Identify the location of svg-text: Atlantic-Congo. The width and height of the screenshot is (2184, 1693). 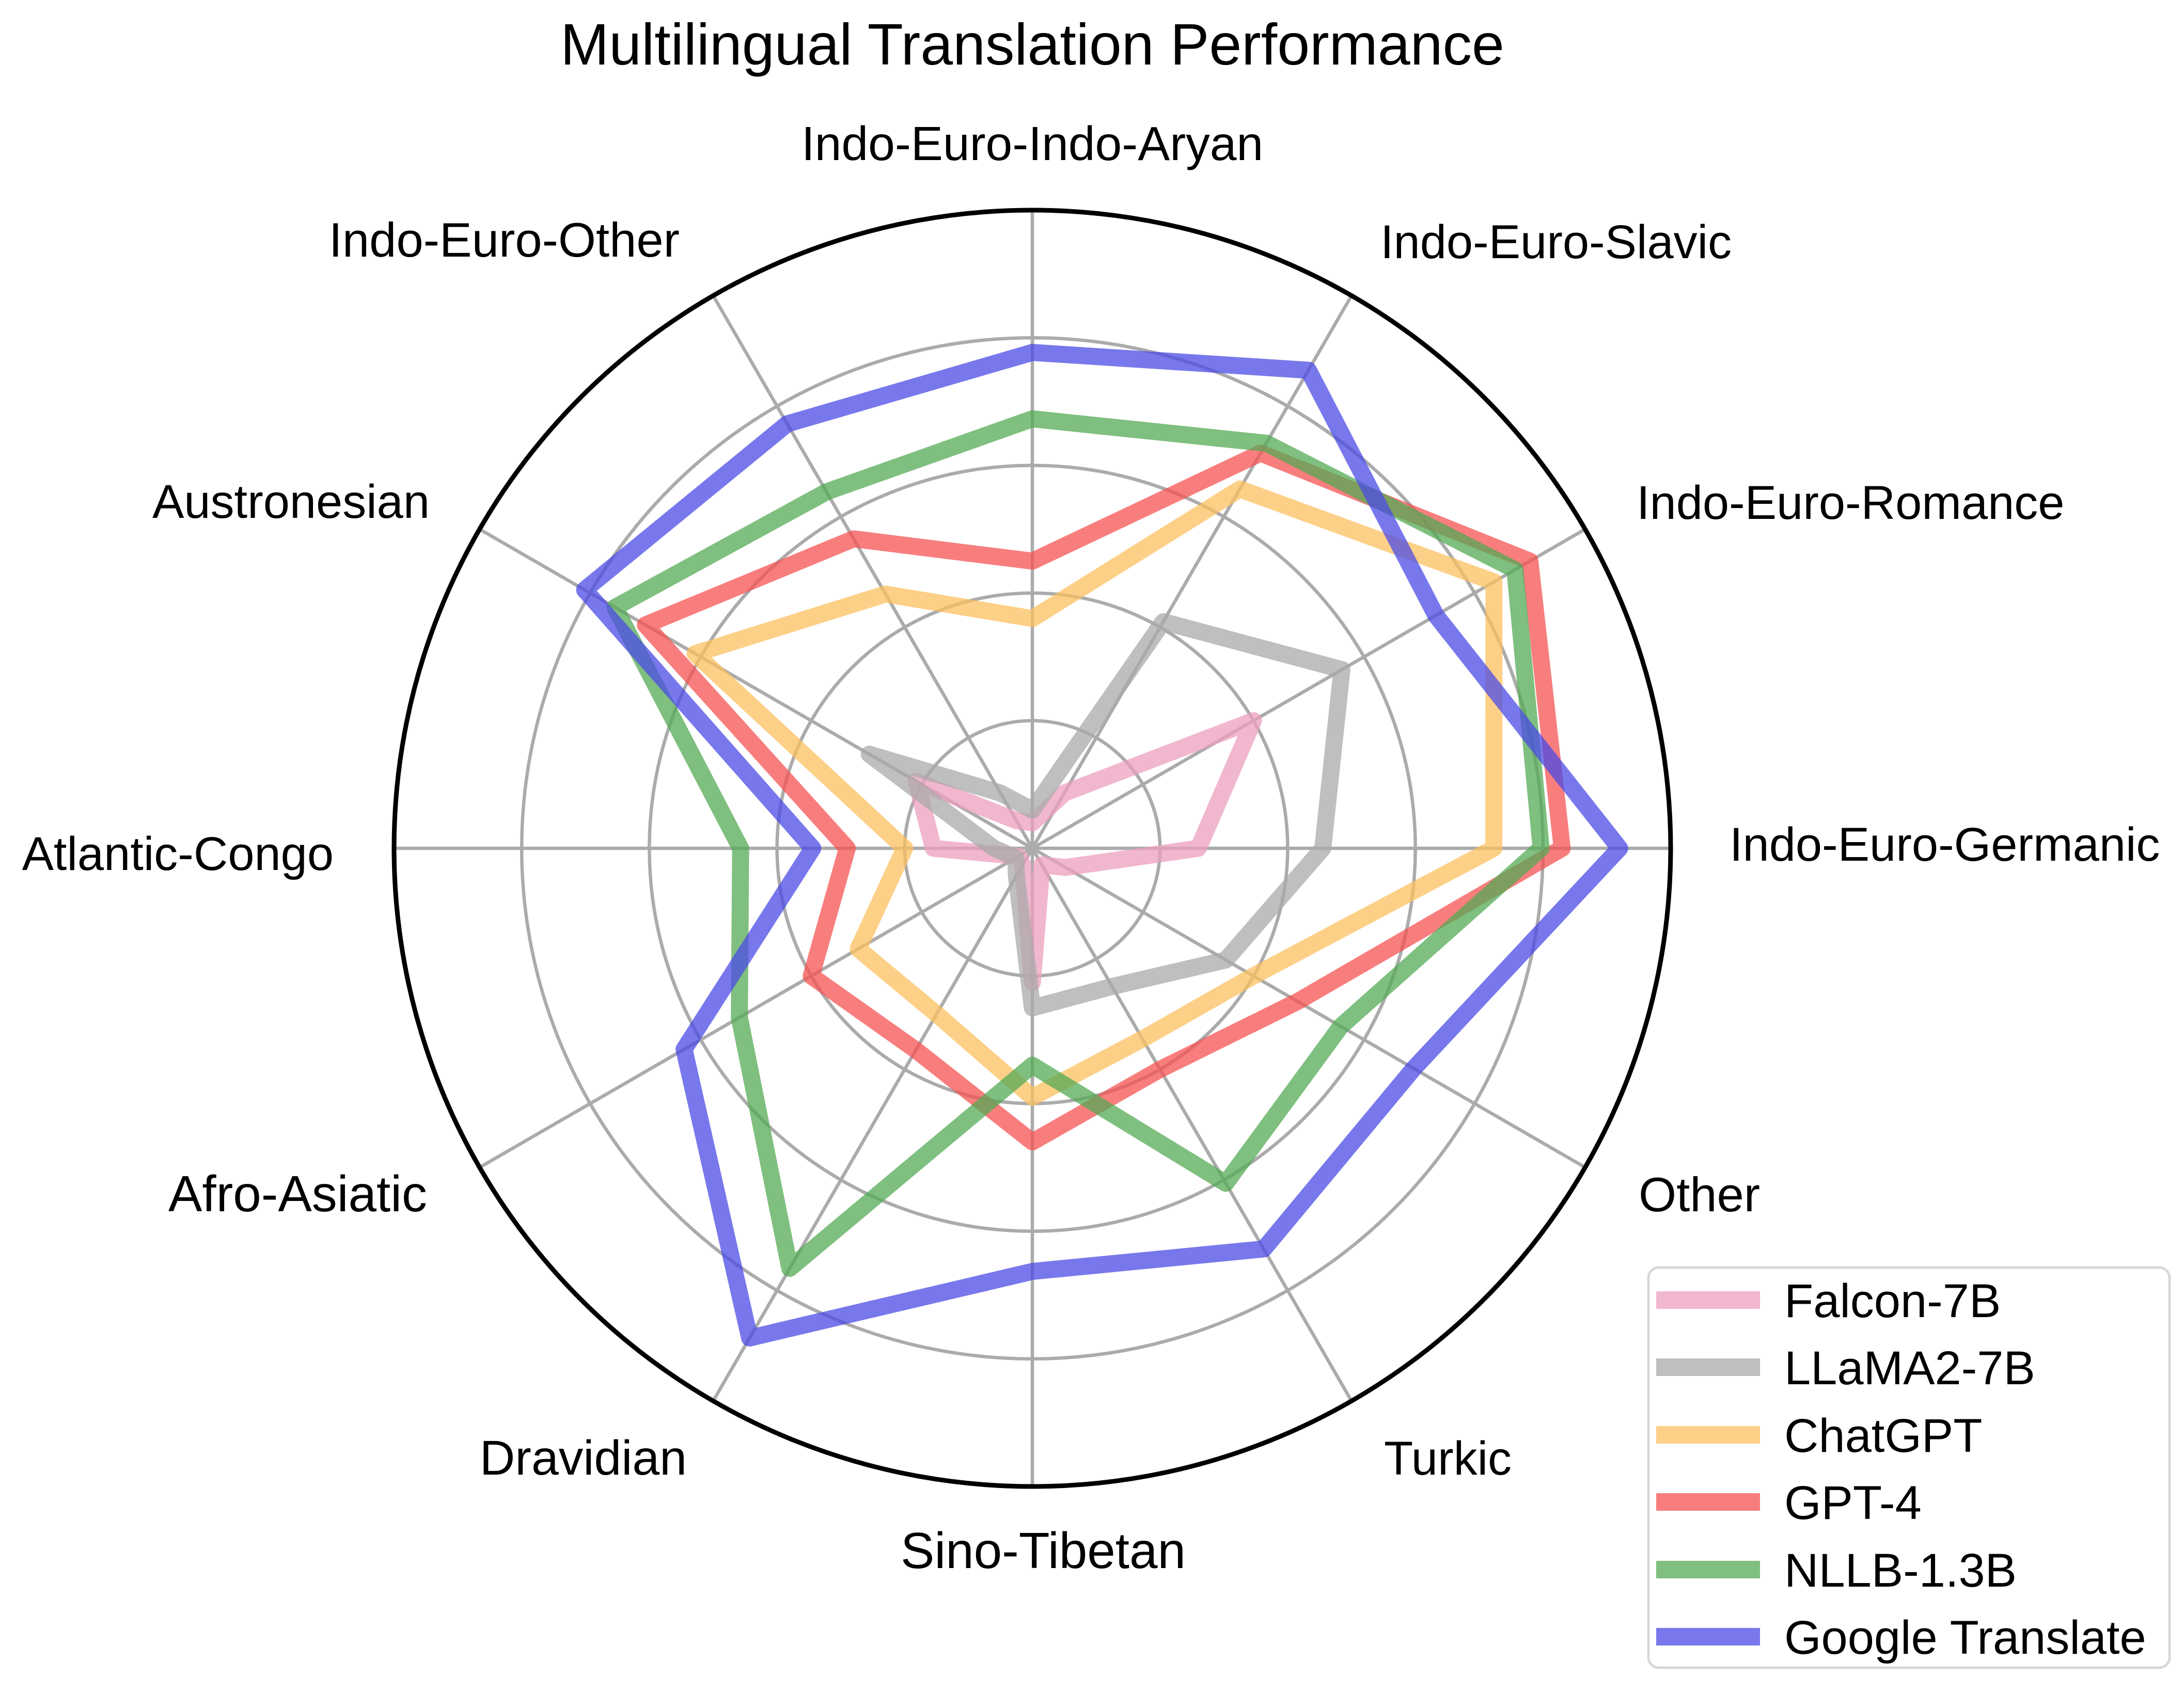
(178, 854).